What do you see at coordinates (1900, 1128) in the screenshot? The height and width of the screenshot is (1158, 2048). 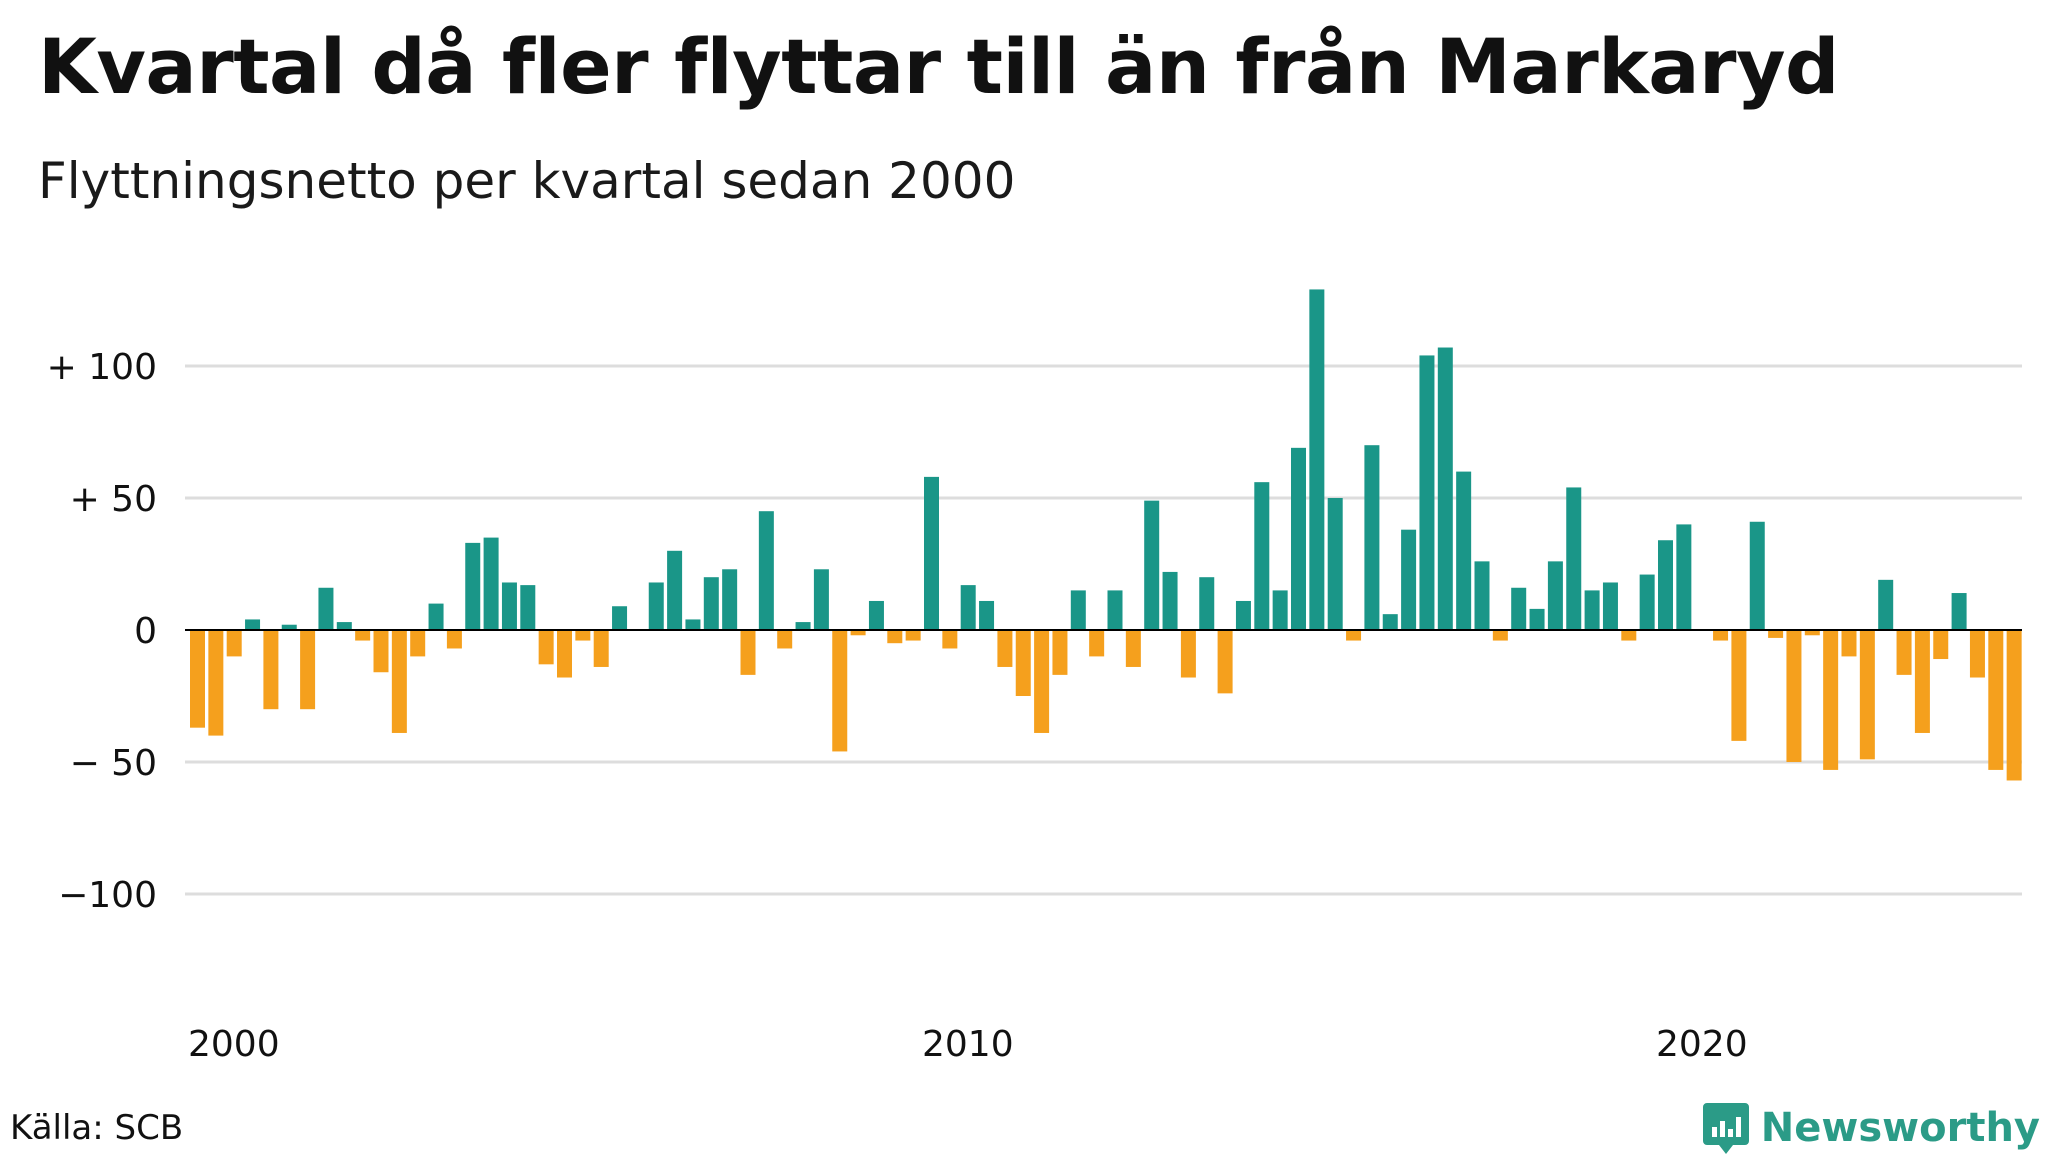 I see `brand-name: Newsworthy` at bounding box center [1900, 1128].